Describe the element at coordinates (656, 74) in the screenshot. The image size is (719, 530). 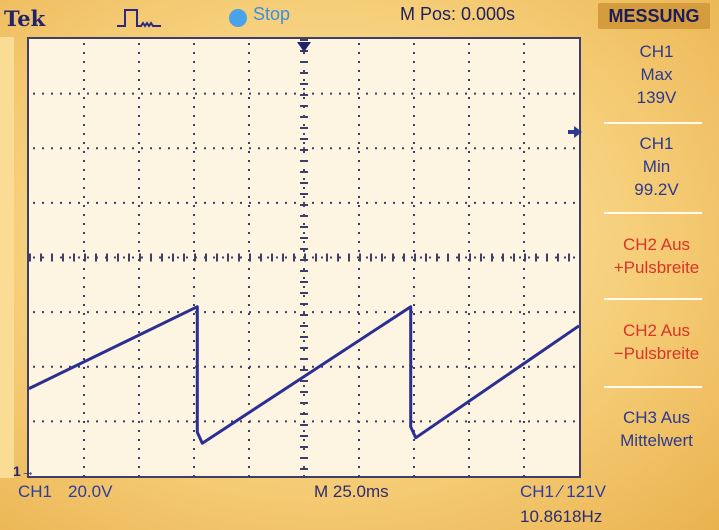
I see `measurement-slot-1: CH1 Max 139V` at that location.